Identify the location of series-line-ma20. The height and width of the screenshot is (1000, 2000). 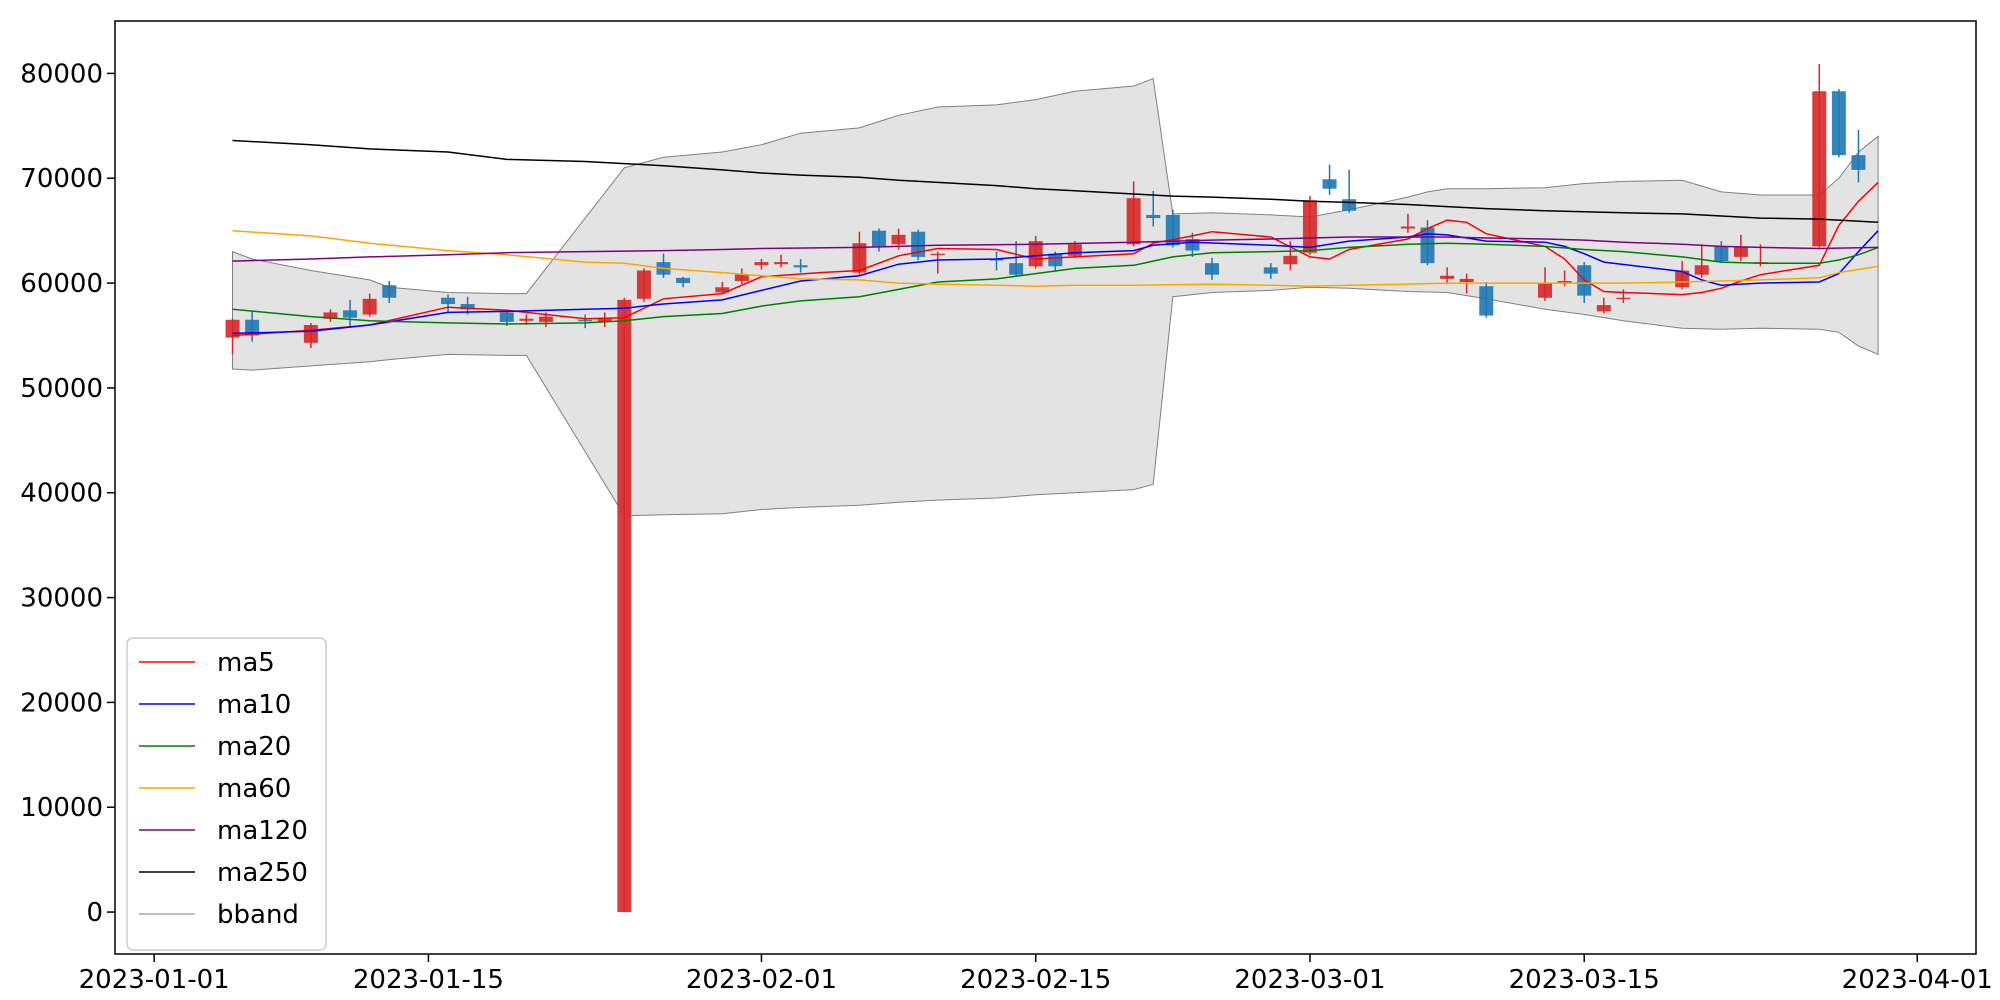
(1055, 283).